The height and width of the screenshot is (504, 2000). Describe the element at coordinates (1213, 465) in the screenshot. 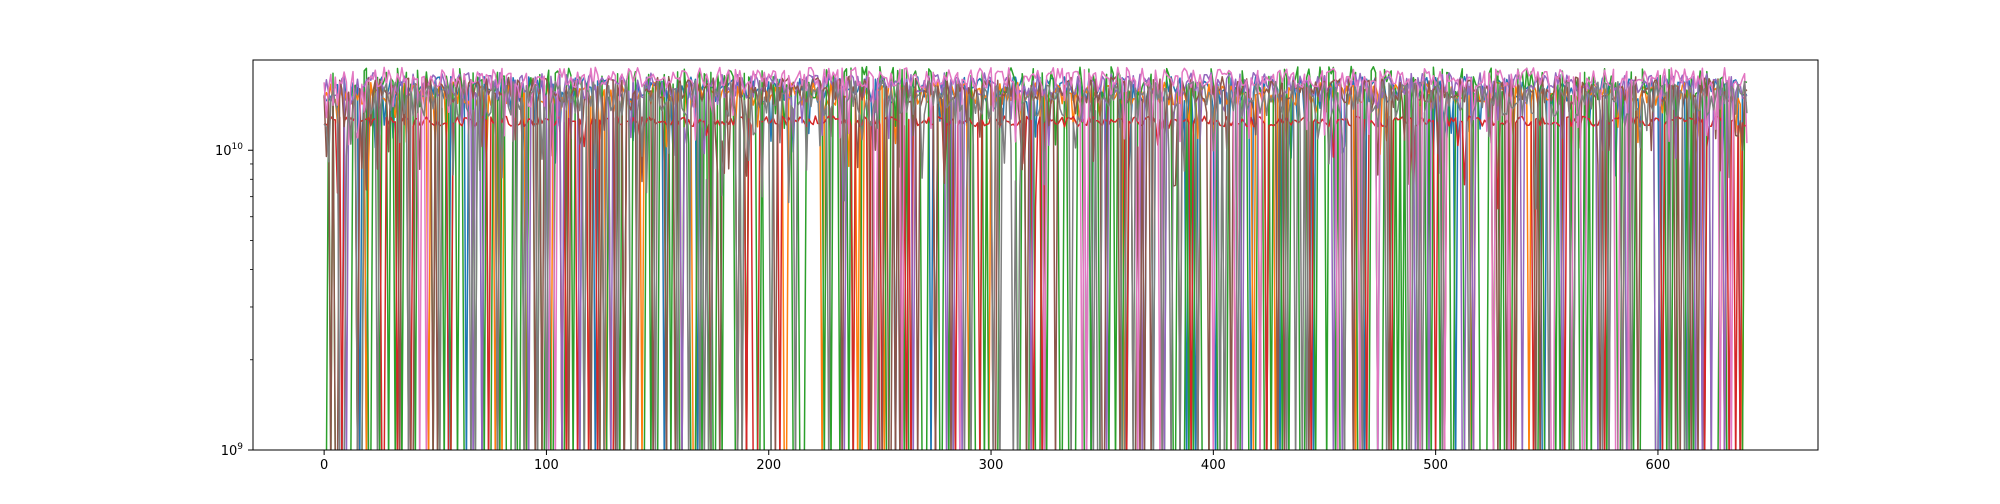

I see `x-tick-label-4: 400` at that location.